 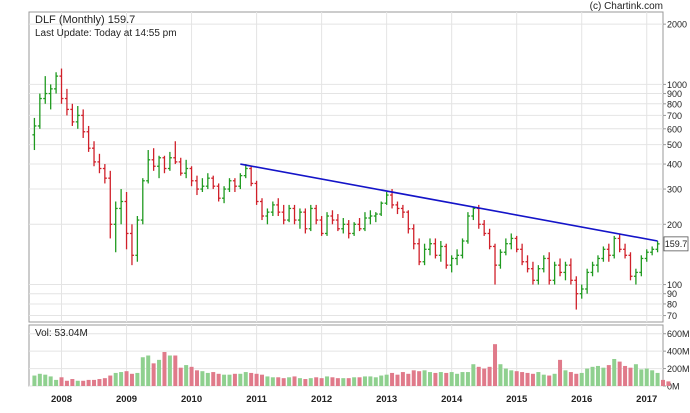 I want to click on volume-bar-series, so click(x=351, y=365).